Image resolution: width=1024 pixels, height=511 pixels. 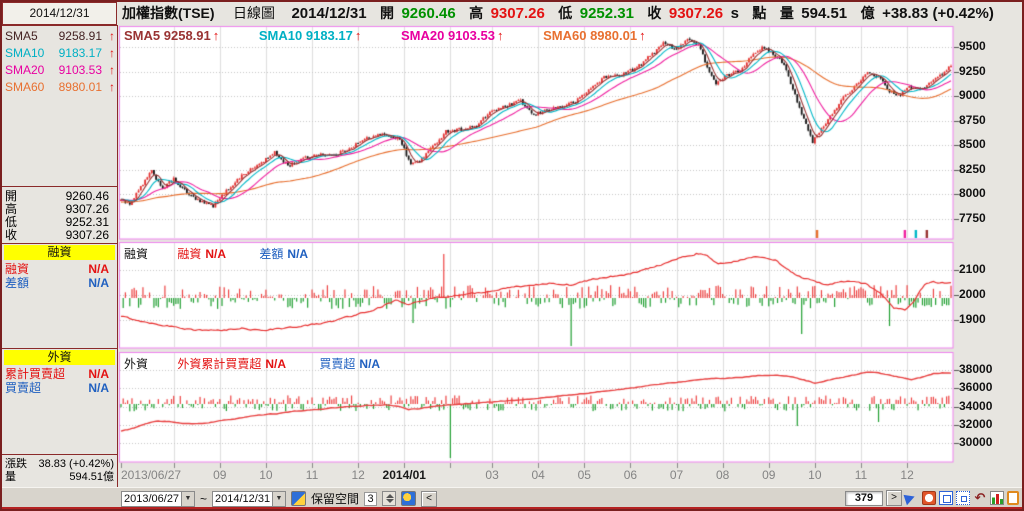 I want to click on bar-count: 379, so click(x=864, y=498).